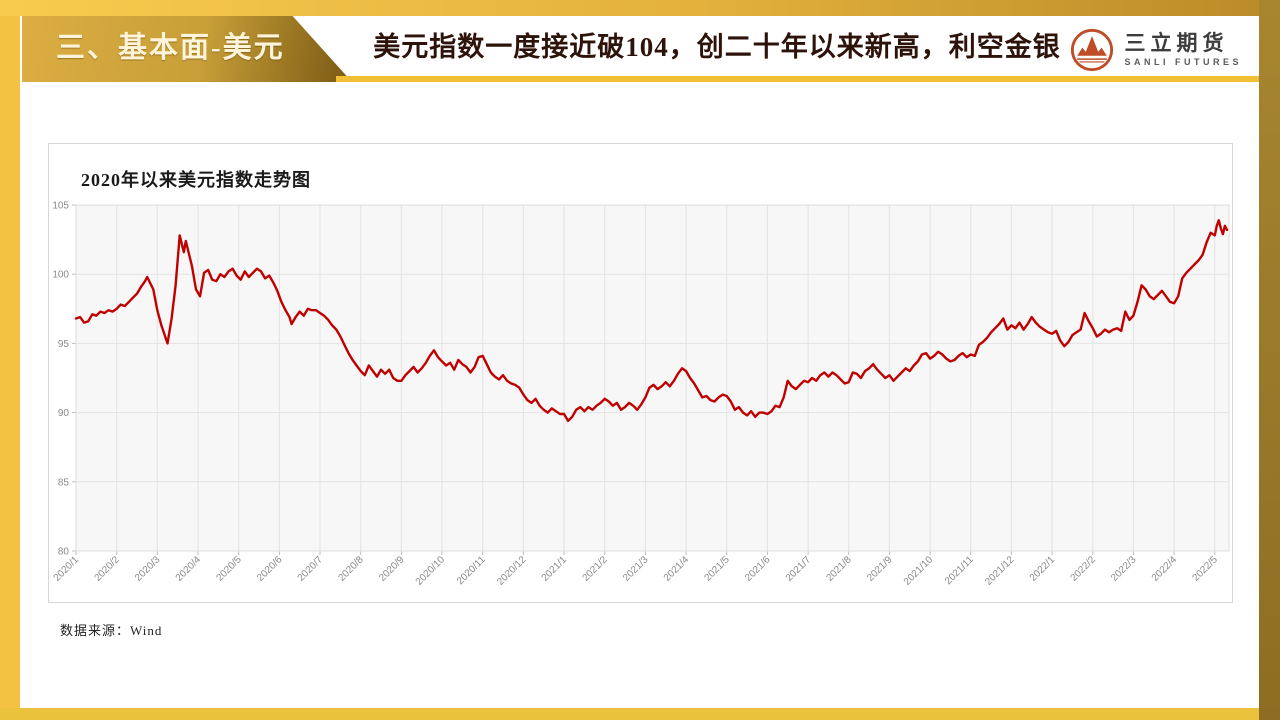 The height and width of the screenshot is (720, 1280). Describe the element at coordinates (1176, 43) in the screenshot. I see `logo-name-cn: 三立期货` at that location.